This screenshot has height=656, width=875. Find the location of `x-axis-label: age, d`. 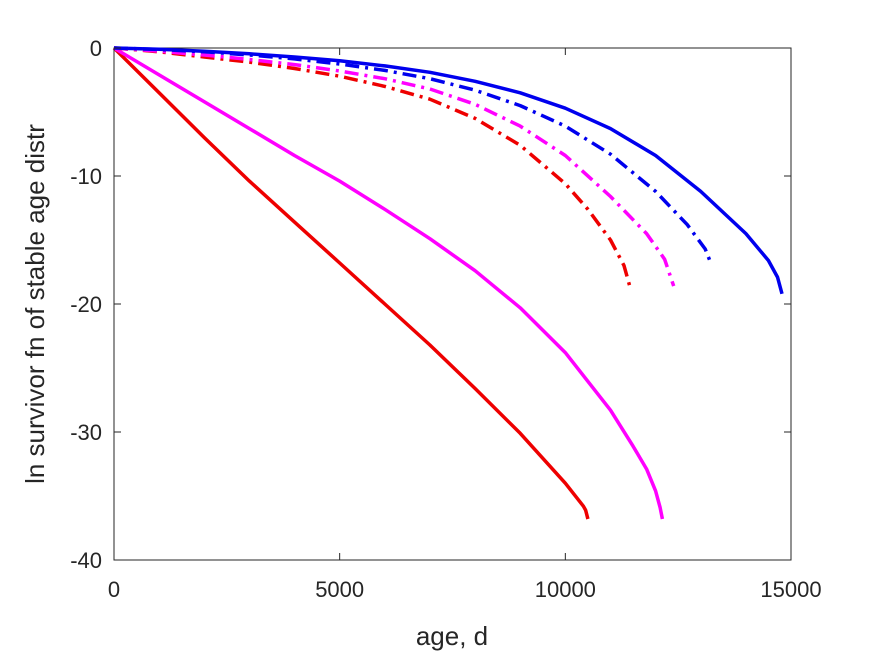

x-axis-label: age, d is located at coordinates (452, 636).